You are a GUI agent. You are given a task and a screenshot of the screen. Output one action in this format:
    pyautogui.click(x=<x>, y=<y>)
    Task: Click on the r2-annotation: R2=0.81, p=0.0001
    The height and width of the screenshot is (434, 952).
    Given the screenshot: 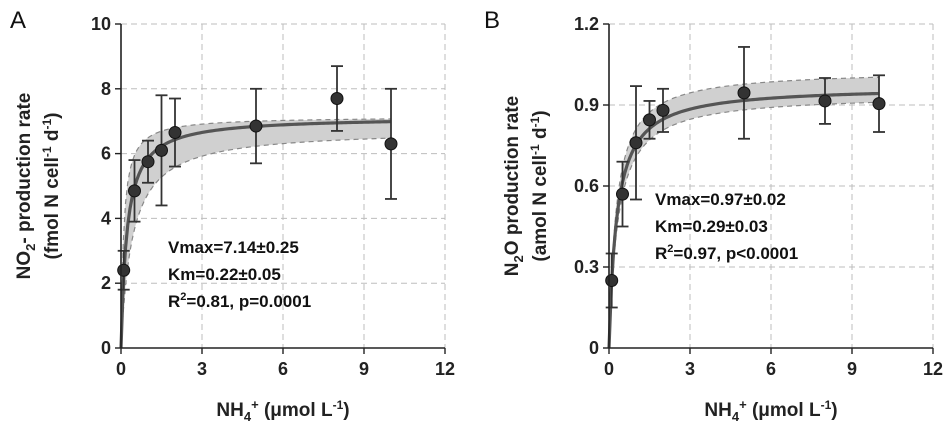 What is the action you would take?
    pyautogui.click(x=239, y=301)
    